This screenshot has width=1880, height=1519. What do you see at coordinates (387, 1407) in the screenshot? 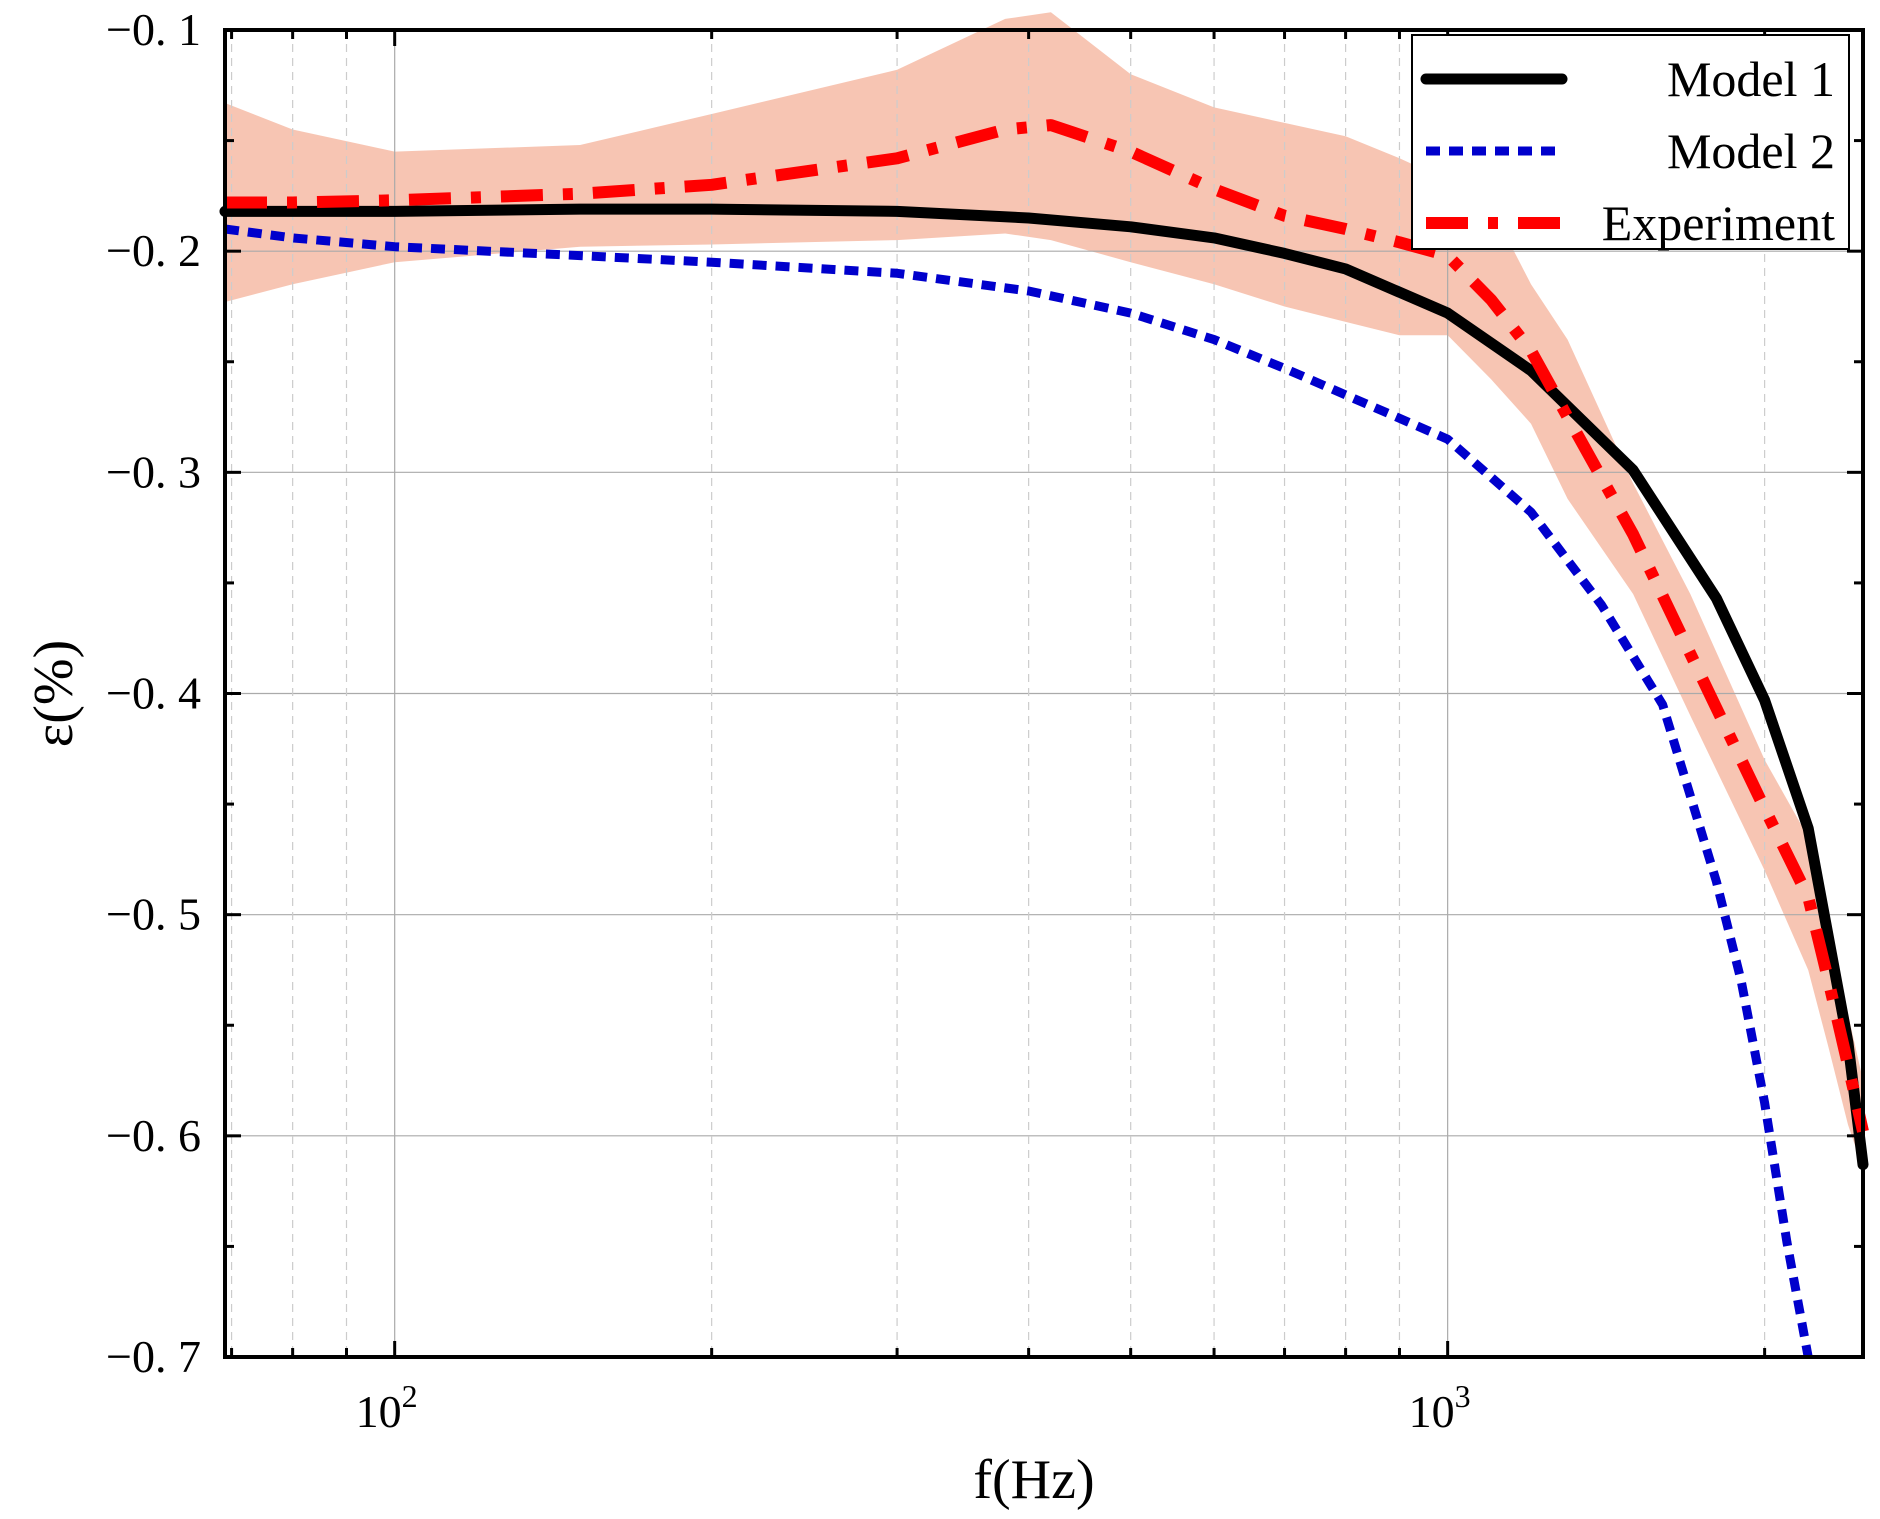
I see `x-tick-label: 10²` at bounding box center [387, 1407].